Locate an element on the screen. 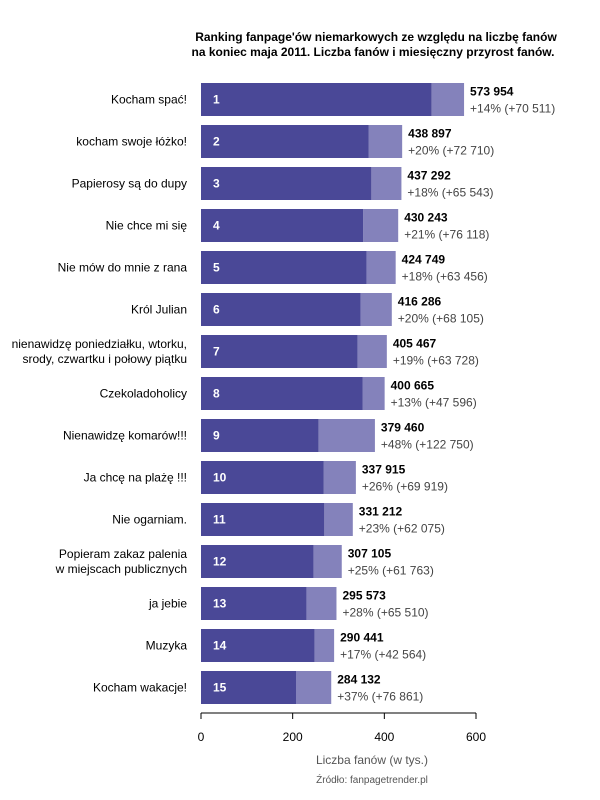  value-label-3: 437 292 is located at coordinates (429, 176).